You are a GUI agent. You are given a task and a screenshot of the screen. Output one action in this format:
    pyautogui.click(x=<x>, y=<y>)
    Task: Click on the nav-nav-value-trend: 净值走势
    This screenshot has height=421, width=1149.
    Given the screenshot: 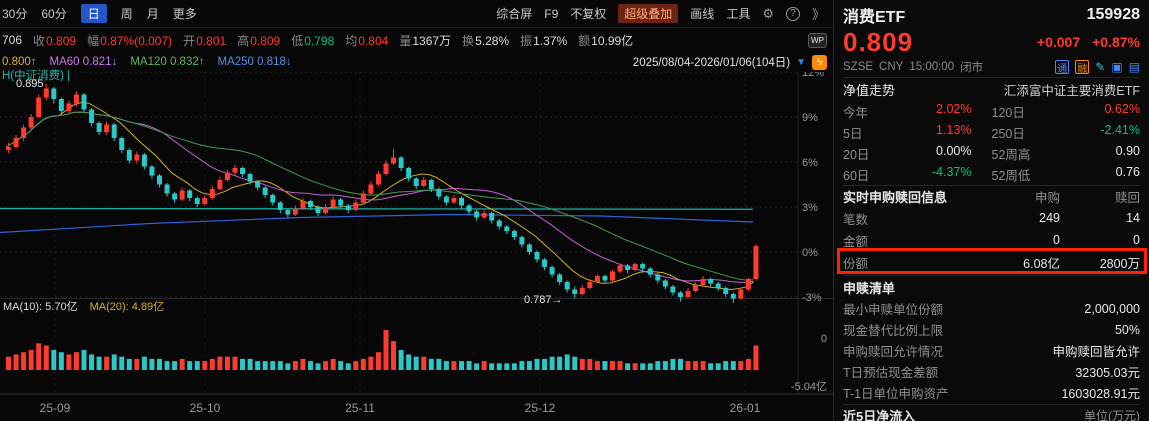 What is the action you would take?
    pyautogui.click(x=869, y=90)
    